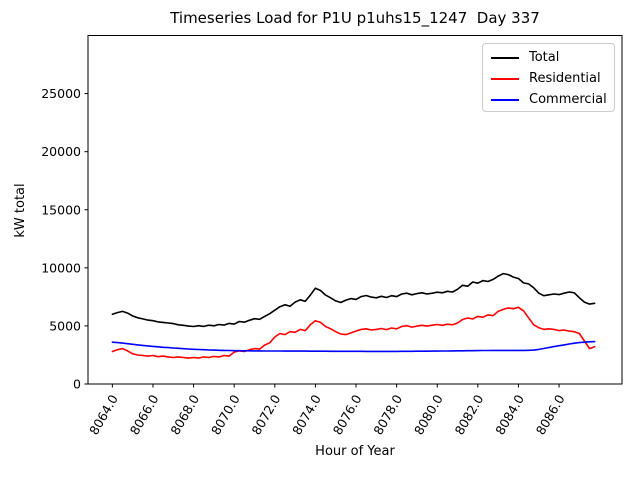  Describe the element at coordinates (428, 414) in the screenshot. I see `x-tick-label: 8080.0` at that location.